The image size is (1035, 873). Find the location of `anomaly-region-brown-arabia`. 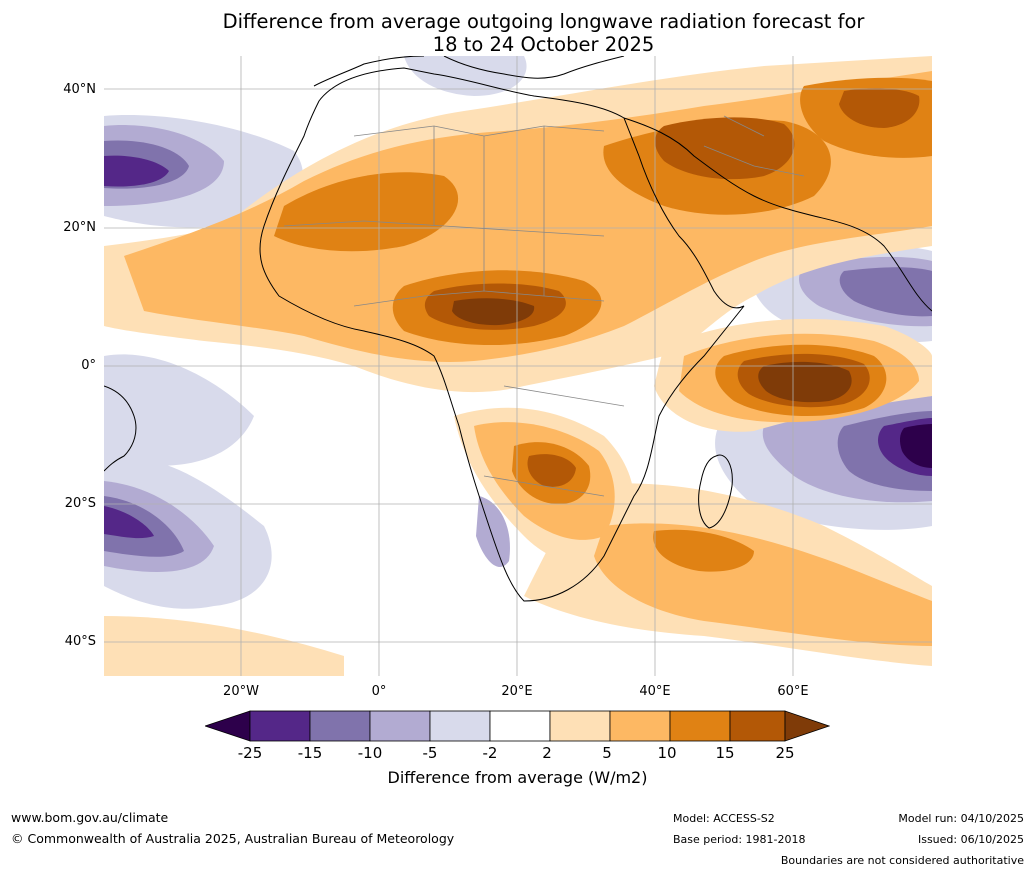

anomaly-region-brown-arabia is located at coordinates (725, 148).